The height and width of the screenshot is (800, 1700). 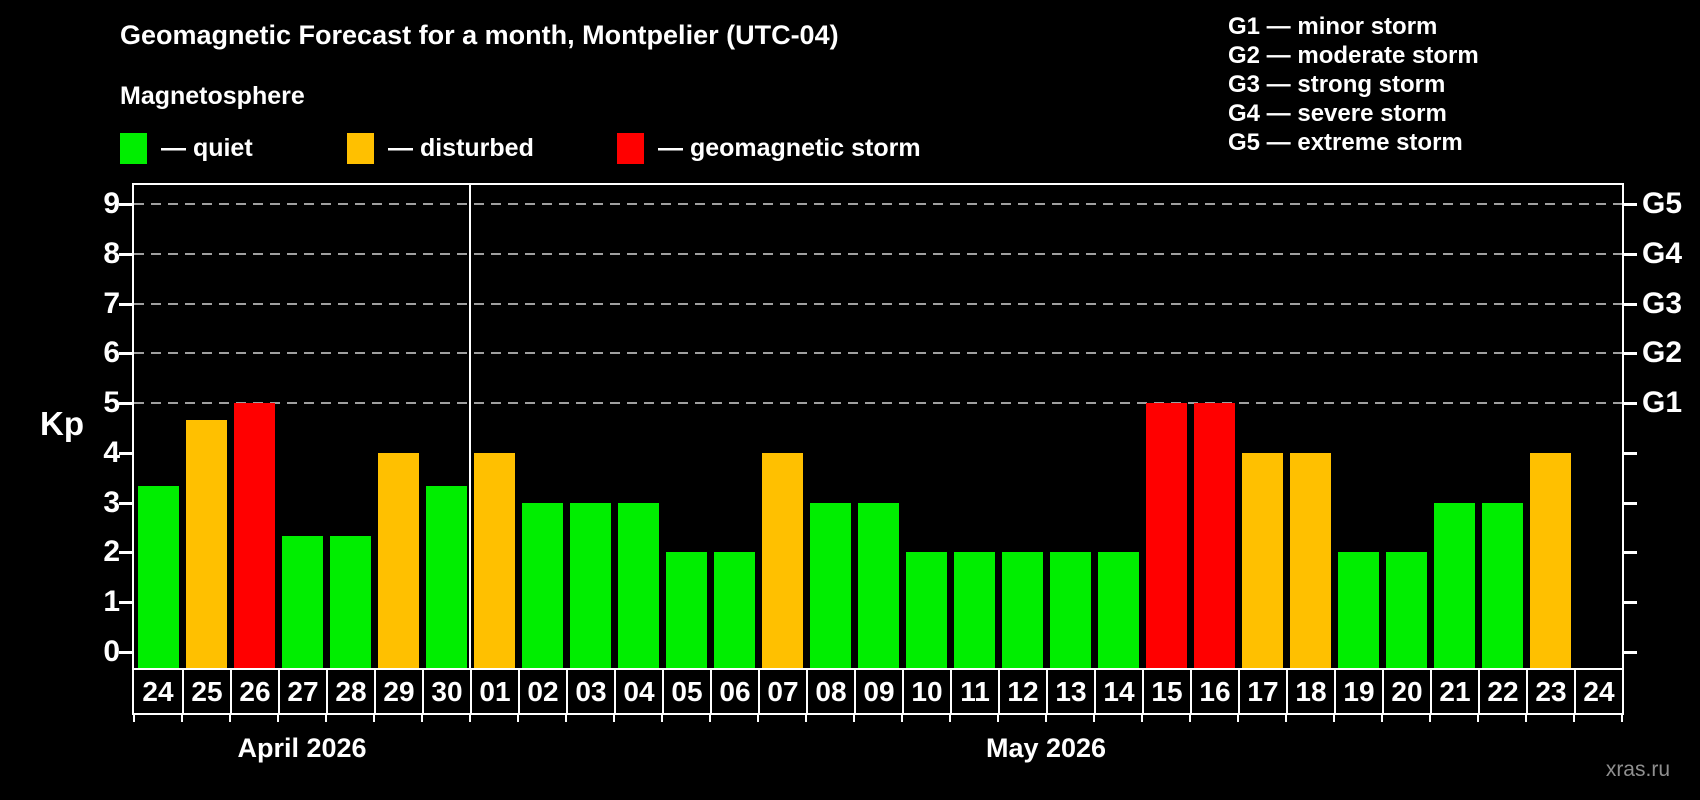 I want to click on day-label-12: 06, so click(x=734, y=691).